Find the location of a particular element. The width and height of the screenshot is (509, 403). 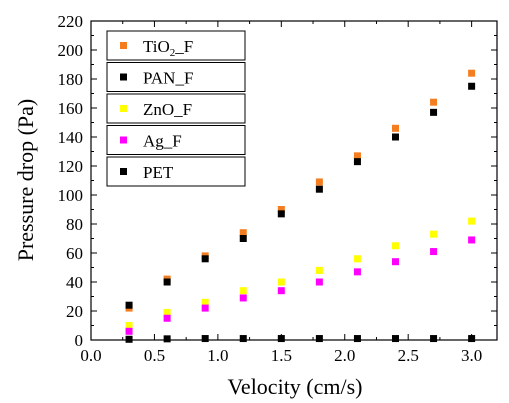

y-tick-label: 40 is located at coordinates (74, 282).